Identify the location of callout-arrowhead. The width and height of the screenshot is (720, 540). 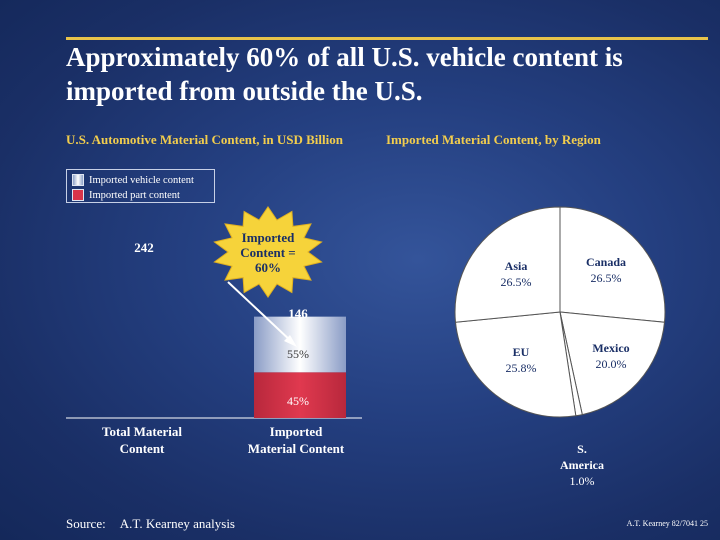
(290, 341).